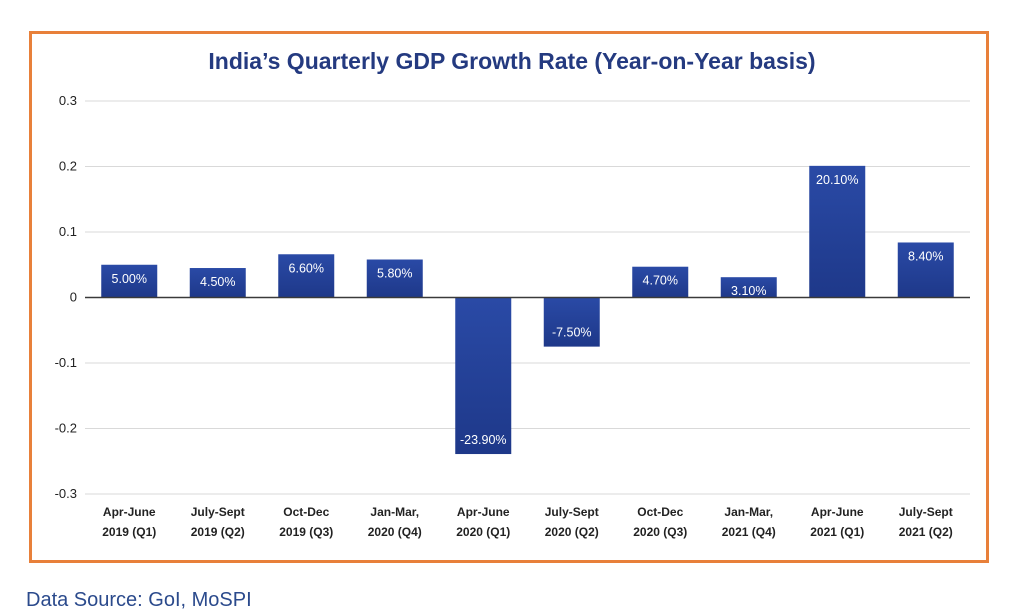 The image size is (1024, 614). I want to click on y-tick-label: 0, so click(73, 297).